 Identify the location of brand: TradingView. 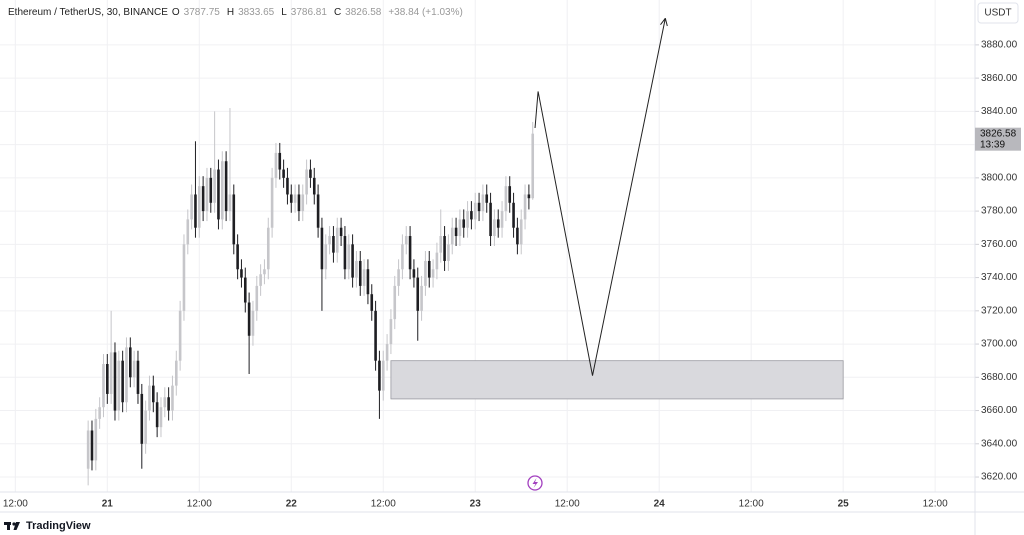
(47, 526).